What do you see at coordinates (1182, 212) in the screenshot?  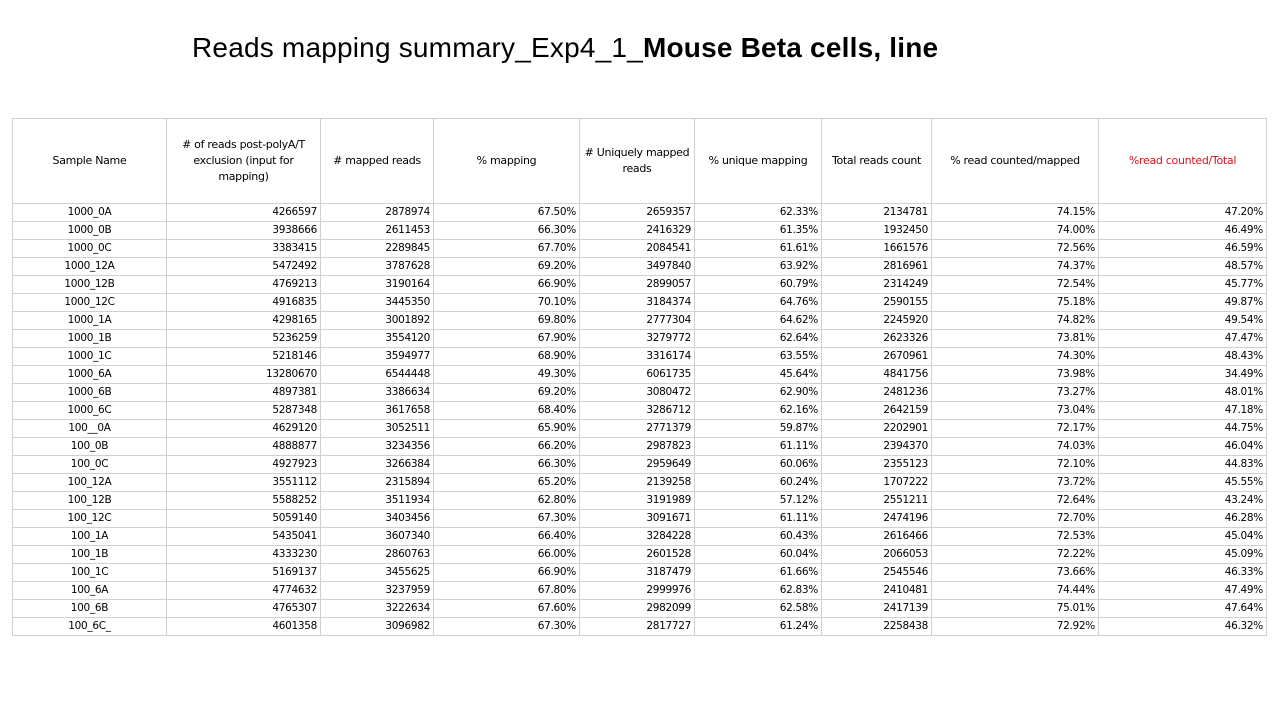 I see `percent-counted-total-cell: 47.20%` at bounding box center [1182, 212].